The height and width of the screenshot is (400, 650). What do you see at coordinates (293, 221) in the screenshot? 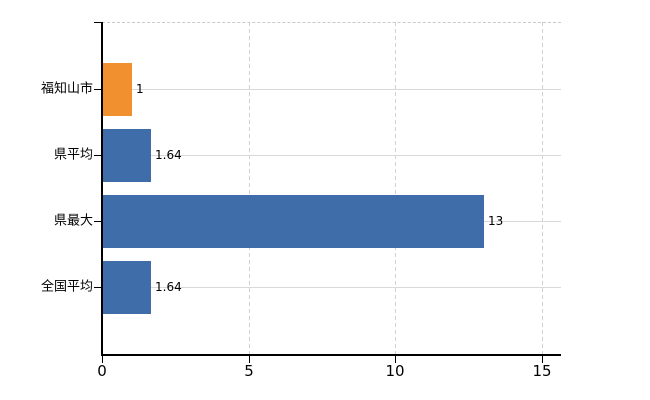
I see `bar-県最大` at bounding box center [293, 221].